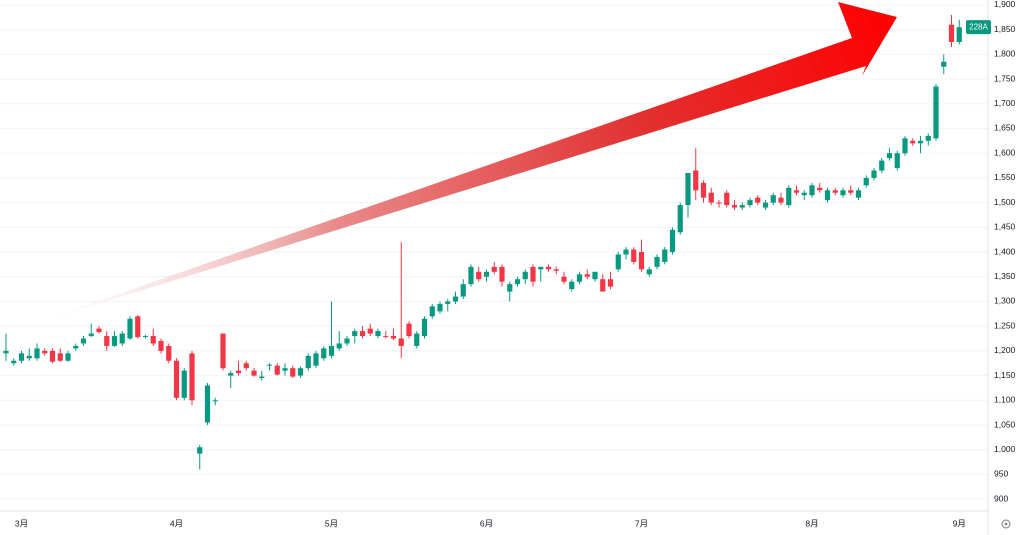 The image size is (1024, 535). I want to click on y-tick-label: 1,600, so click(1005, 152).